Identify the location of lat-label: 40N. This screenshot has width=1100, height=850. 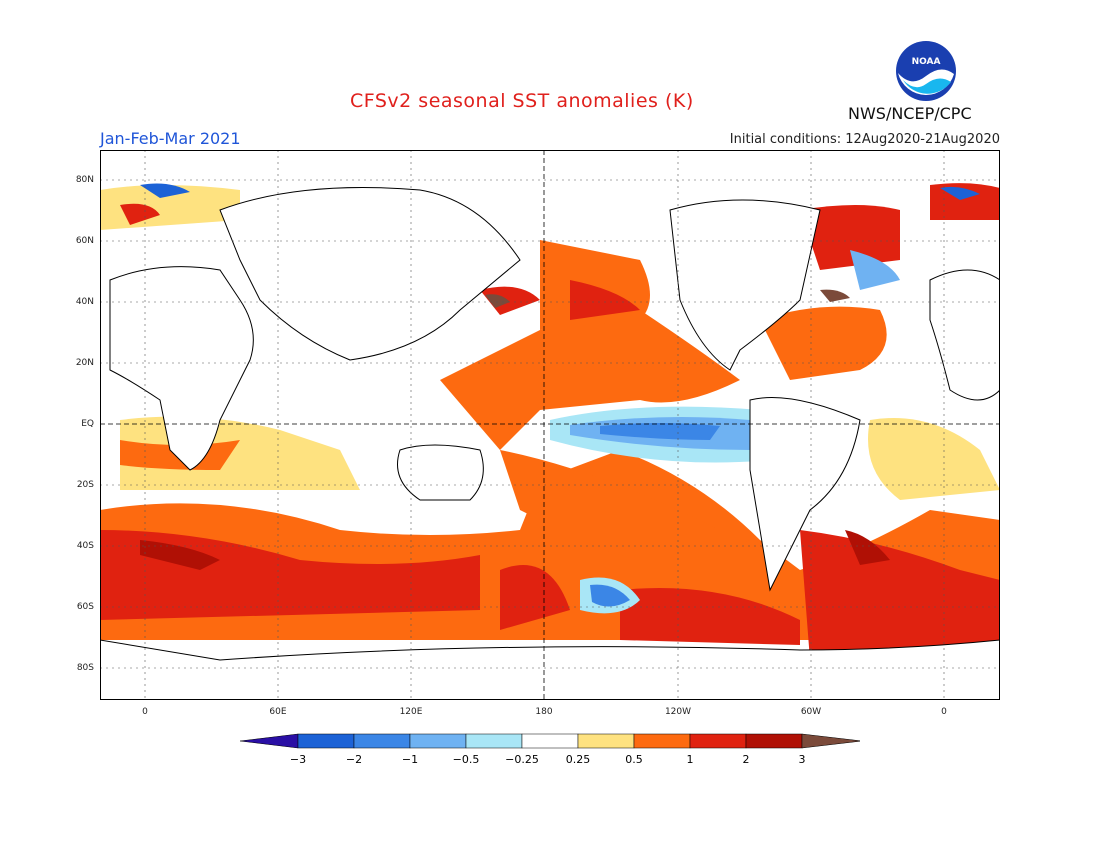
(84, 302).